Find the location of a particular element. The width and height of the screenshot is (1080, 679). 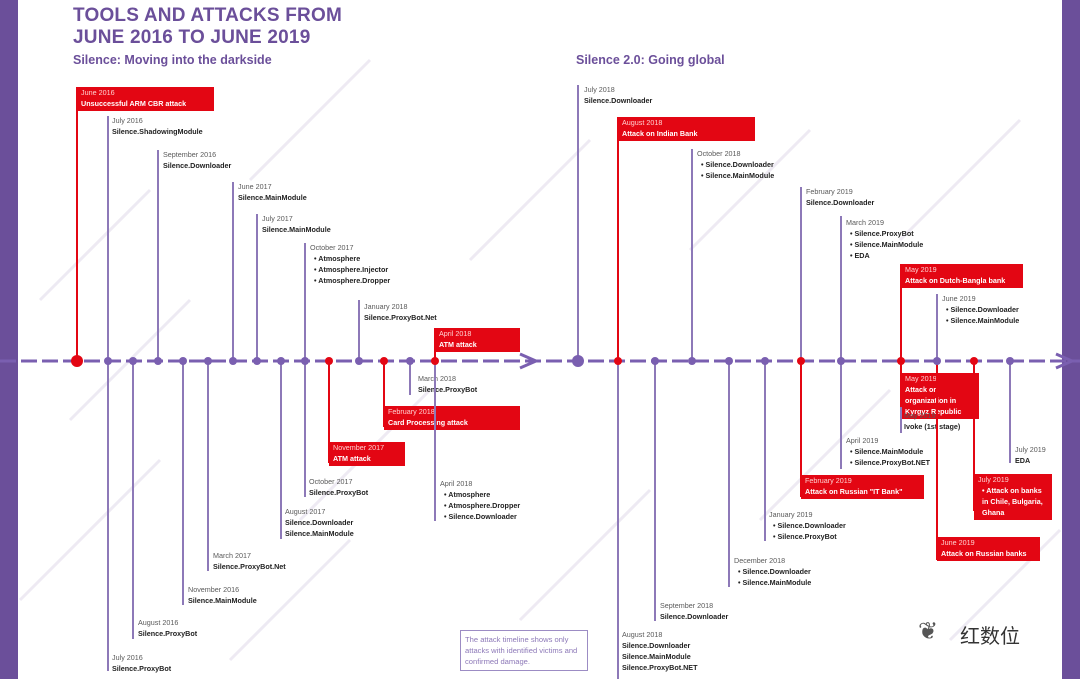

event-date: September 2016 is located at coordinates (190, 154).